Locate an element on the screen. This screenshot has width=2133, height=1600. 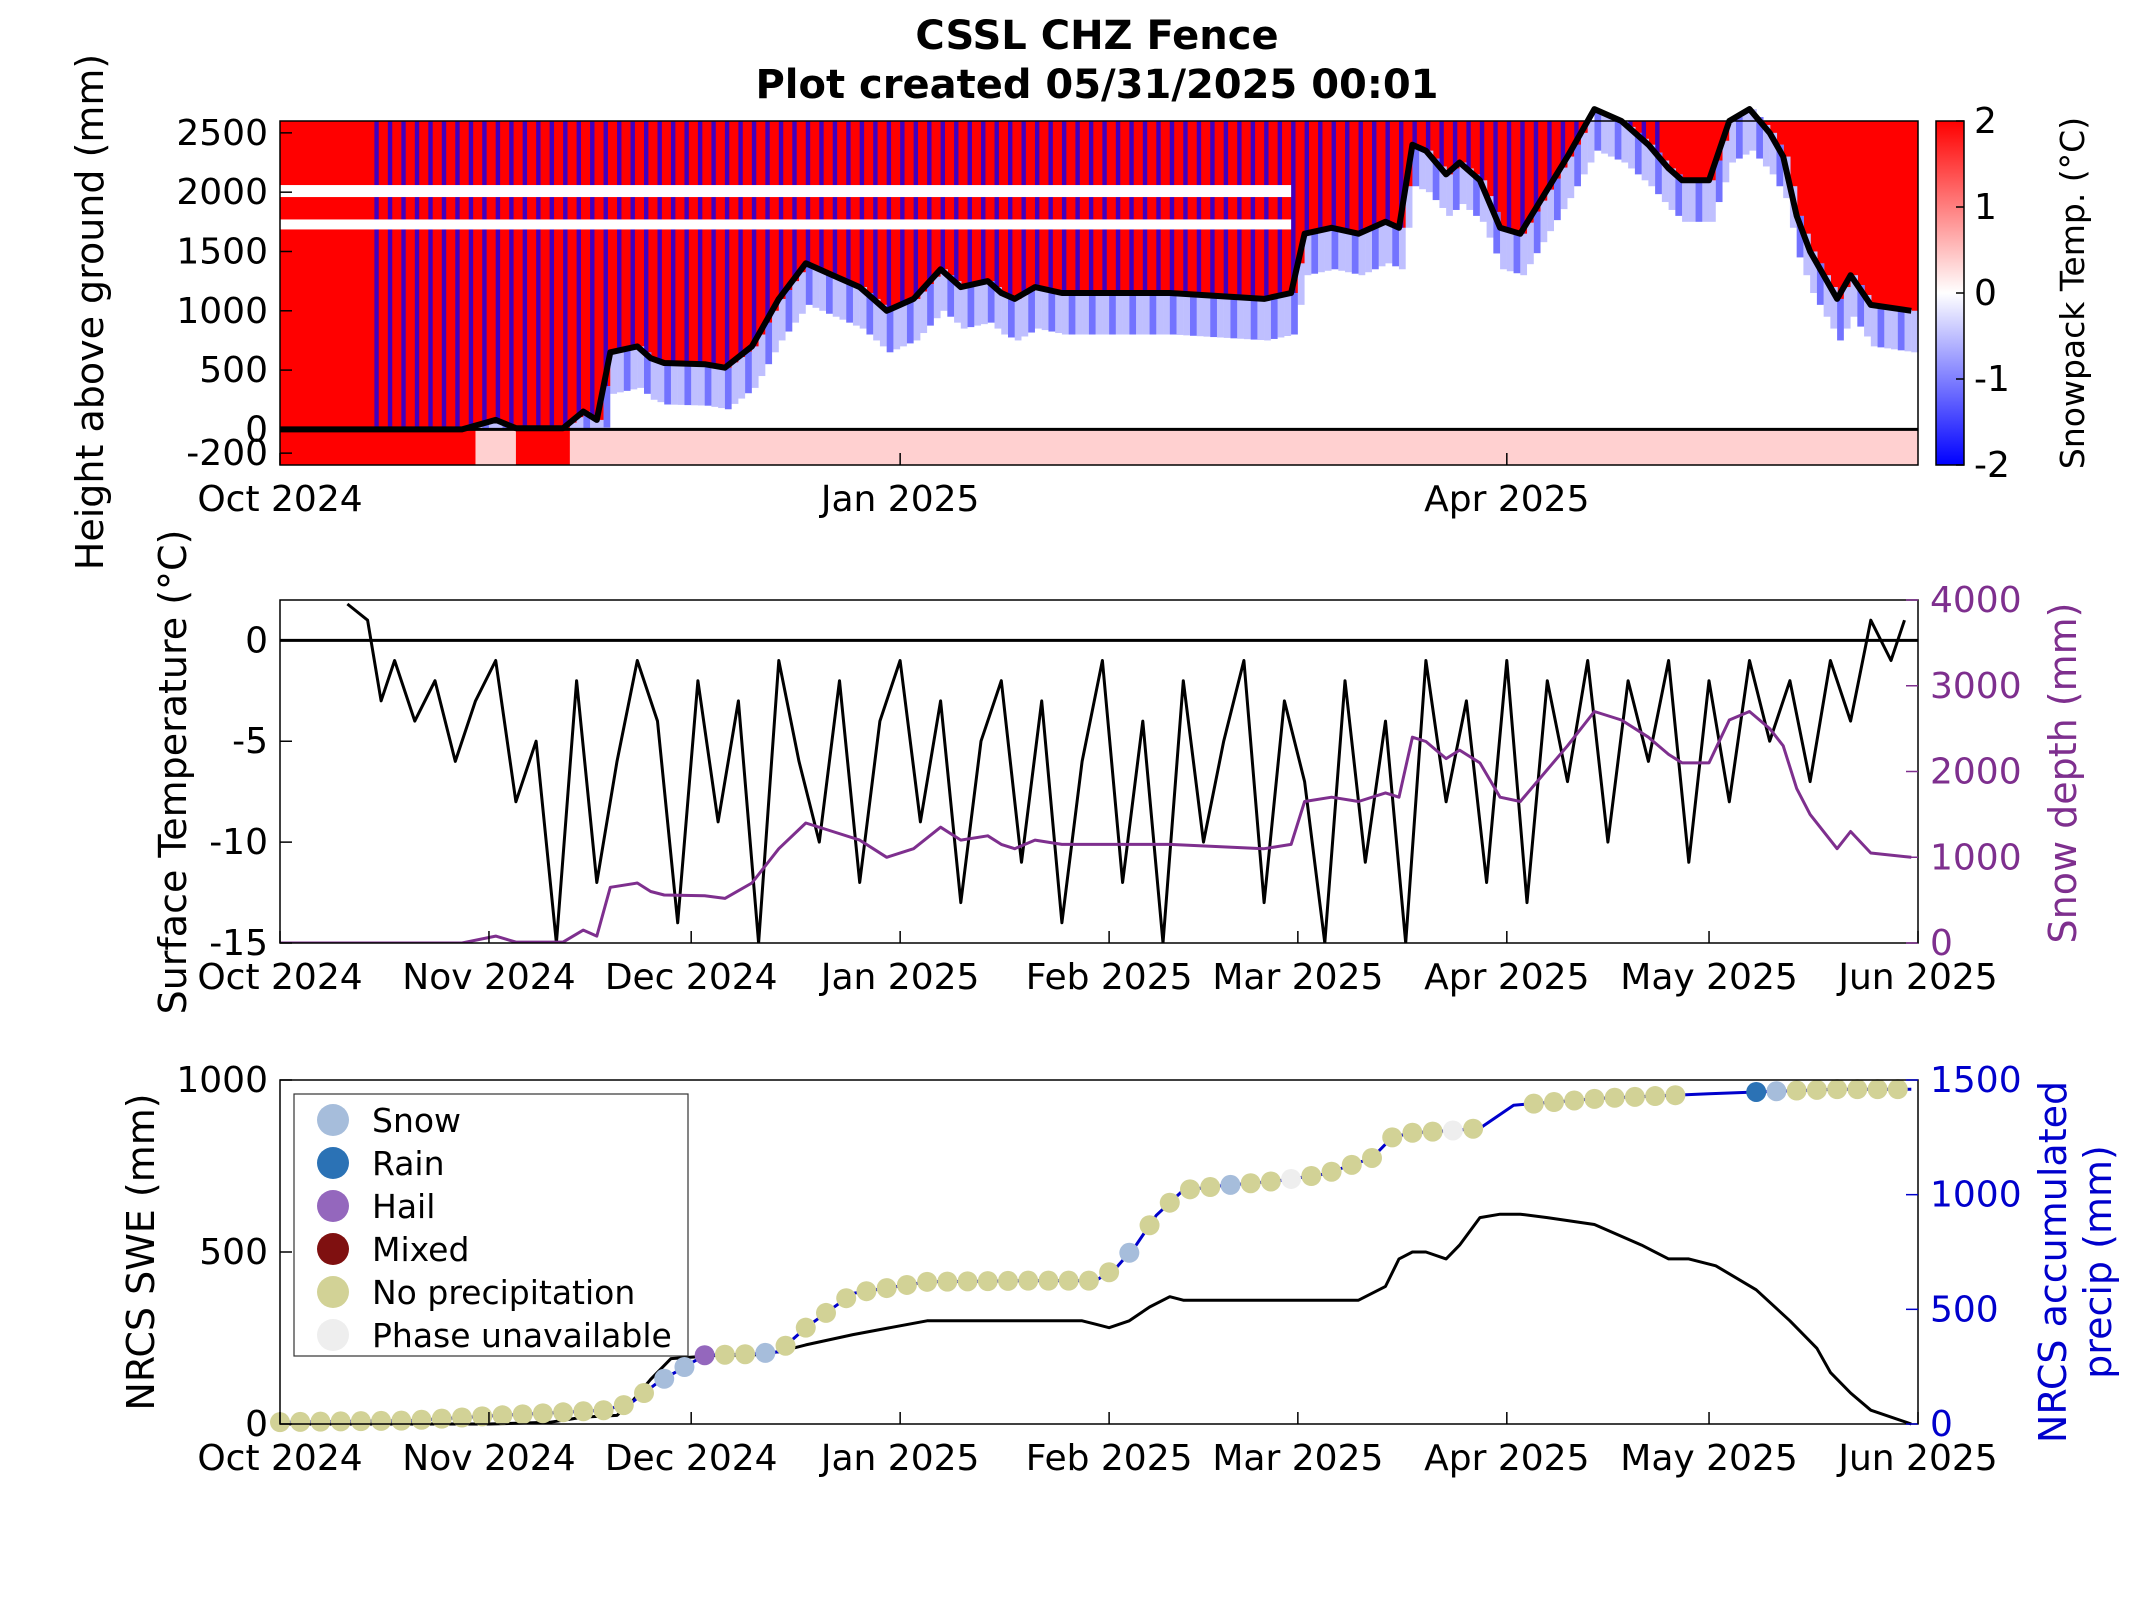
colorbar-tick-label: 0 is located at coordinates (1985, 293).